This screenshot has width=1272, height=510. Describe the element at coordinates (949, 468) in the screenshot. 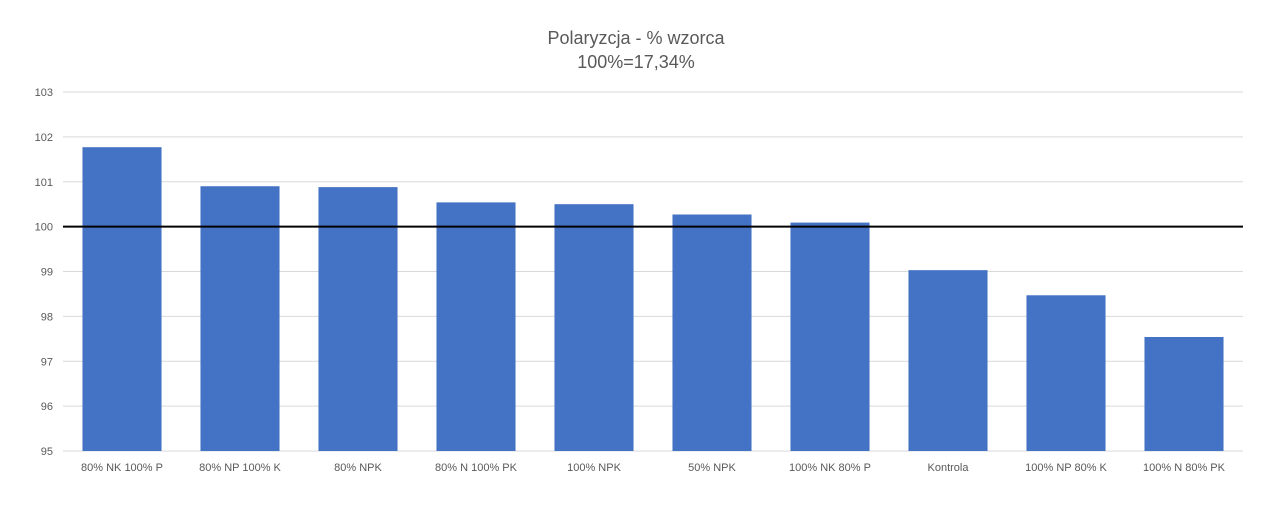

I see `x-tick-label: Kontrola` at that location.